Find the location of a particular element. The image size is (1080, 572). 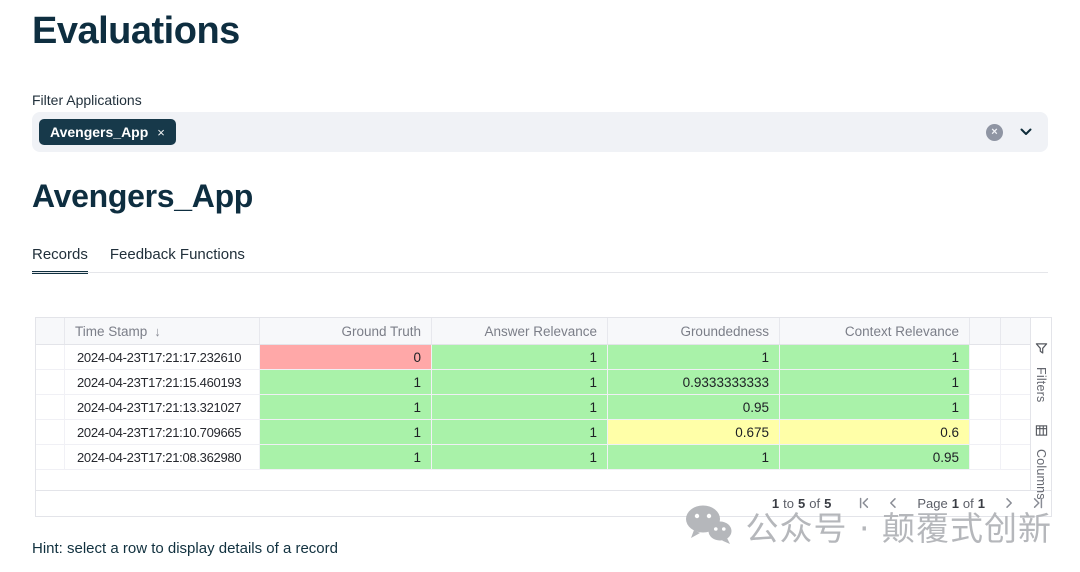

tabs: Records Feedback Functions is located at coordinates (138, 260).